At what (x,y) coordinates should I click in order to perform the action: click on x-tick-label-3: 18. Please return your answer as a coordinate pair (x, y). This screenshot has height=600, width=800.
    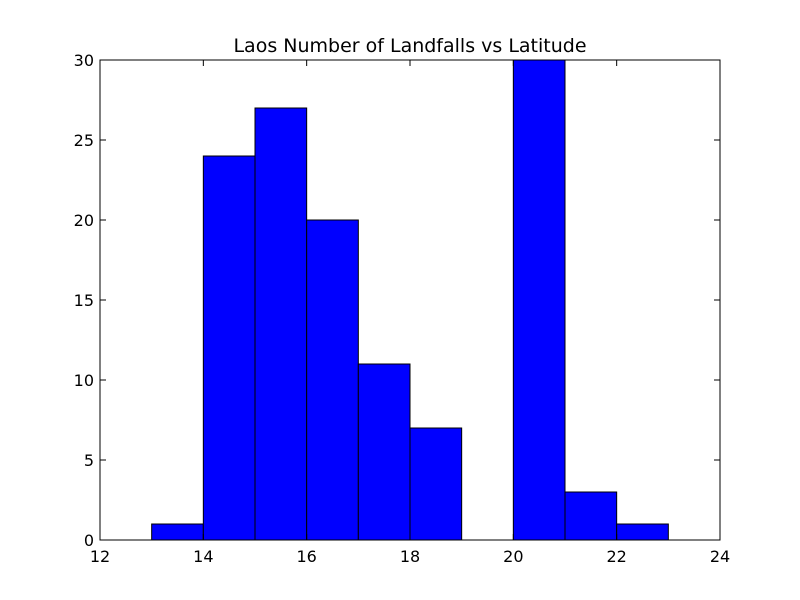
    Looking at the image, I should click on (410, 556).